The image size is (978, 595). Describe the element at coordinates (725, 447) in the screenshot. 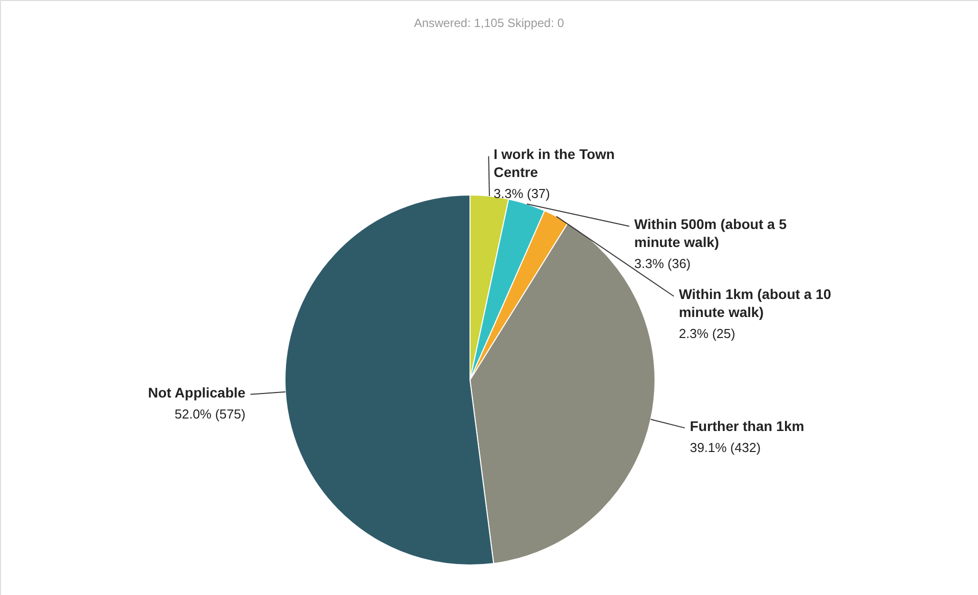

I see `data-label: 39.1% (432)` at that location.